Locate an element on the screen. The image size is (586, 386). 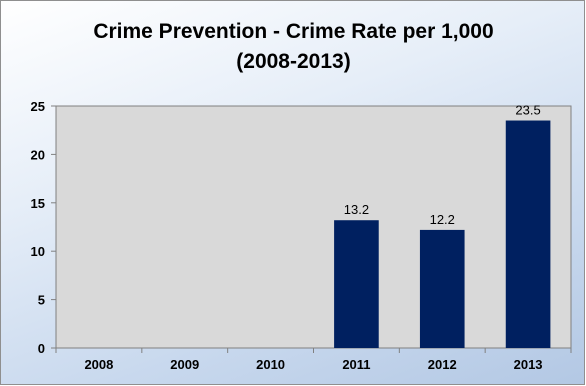
x-tick-label-2012: 2012 is located at coordinates (442, 364).